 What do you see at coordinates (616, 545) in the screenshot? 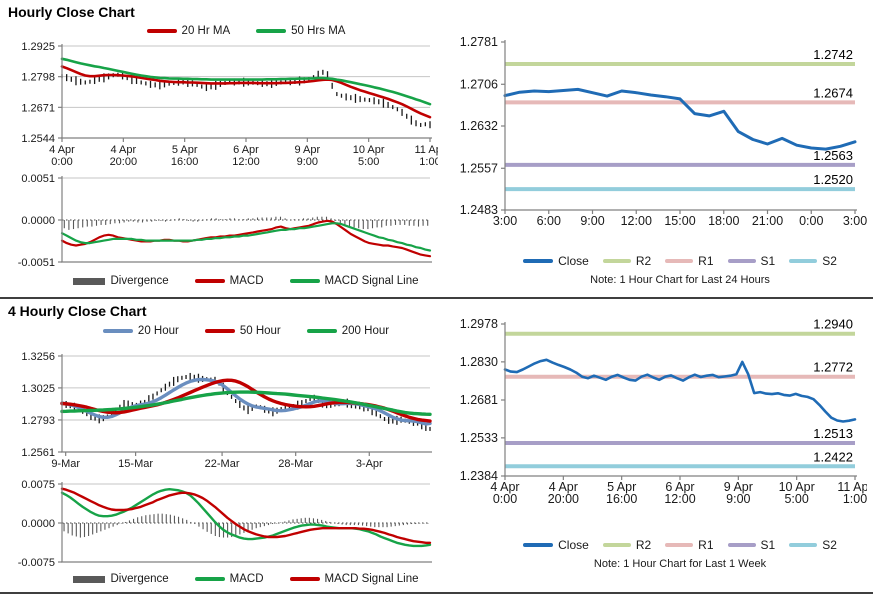
I see `r2-wk-swatch` at bounding box center [616, 545].